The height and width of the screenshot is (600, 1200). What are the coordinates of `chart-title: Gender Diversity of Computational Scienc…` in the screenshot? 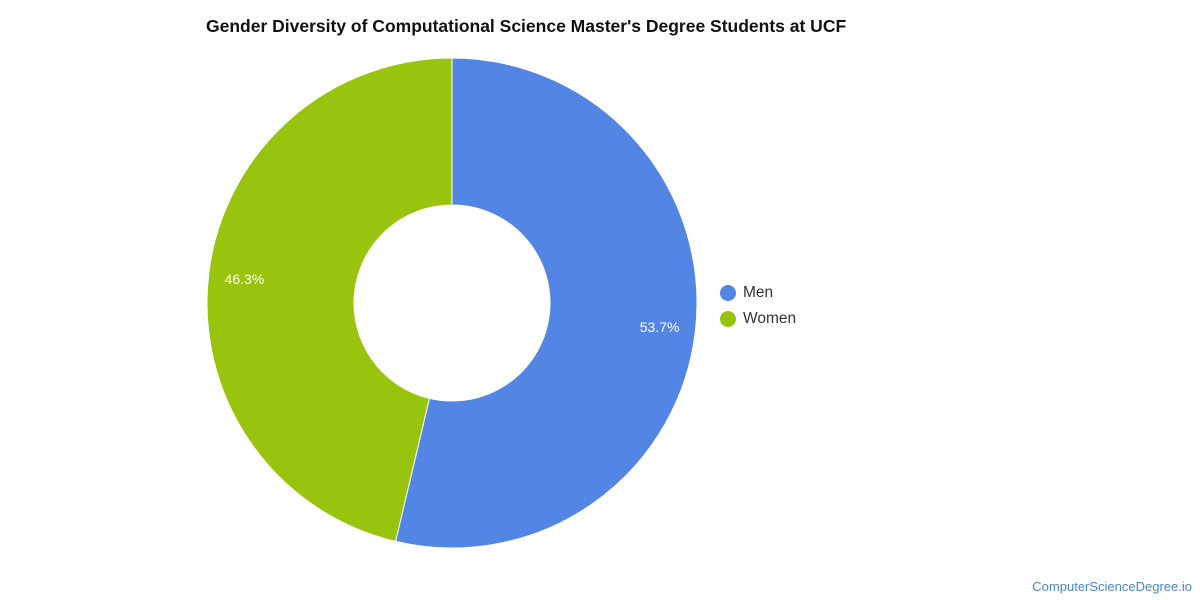 It's located at (526, 26).